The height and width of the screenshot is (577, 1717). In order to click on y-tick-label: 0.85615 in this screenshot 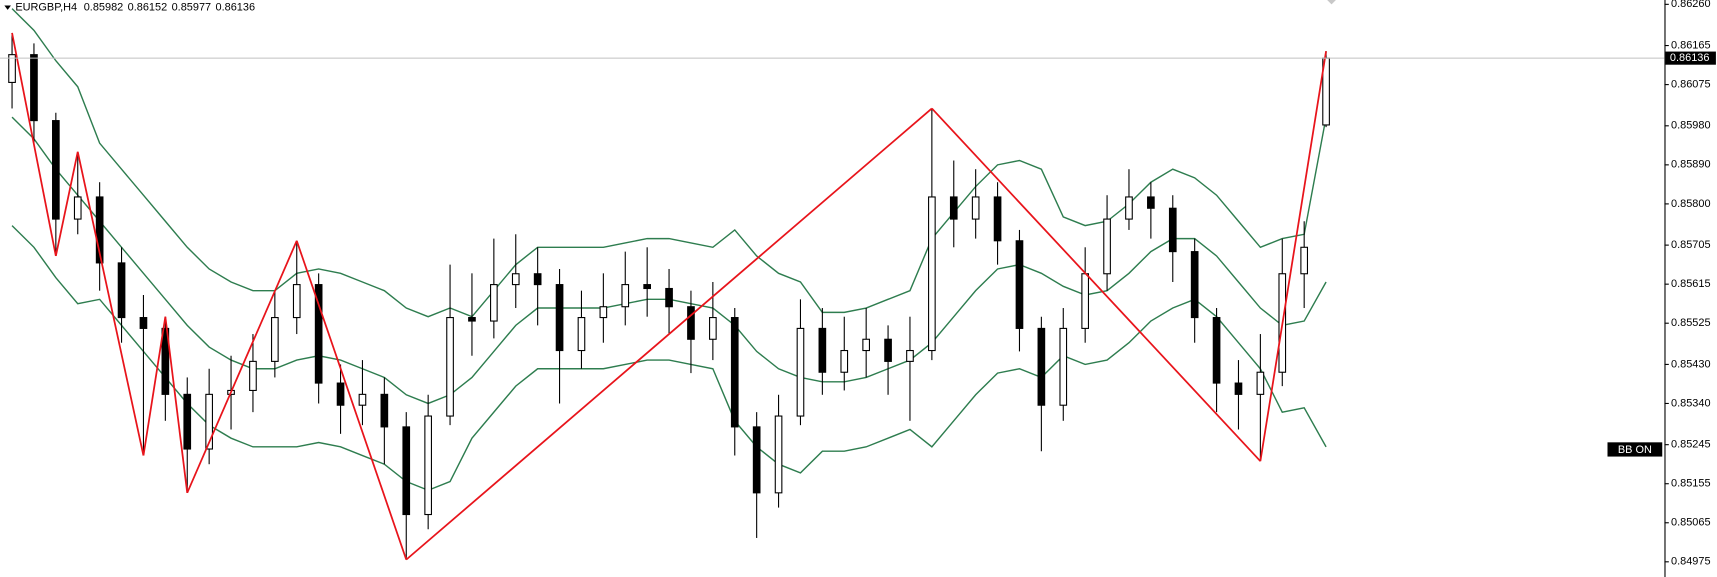, I will do `click(1691, 284)`.